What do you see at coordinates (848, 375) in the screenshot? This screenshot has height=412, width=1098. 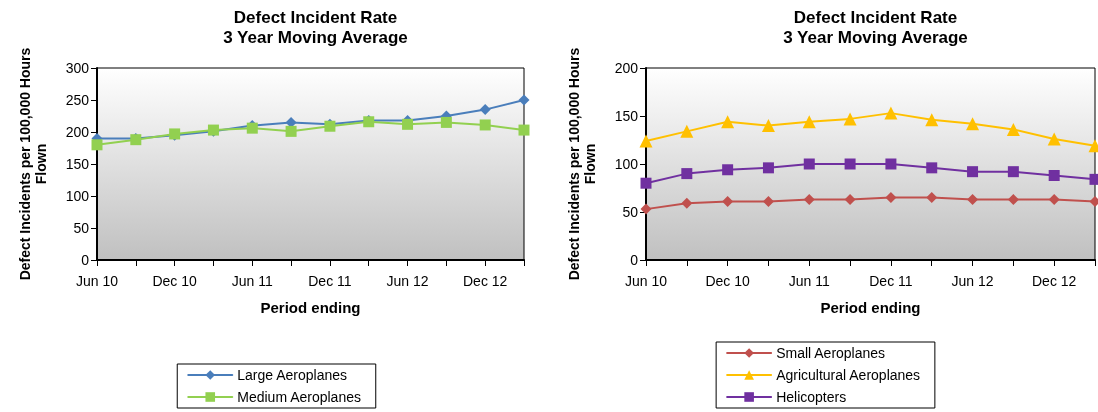 I see `legend-label: Agricultural Aeroplanes` at bounding box center [848, 375].